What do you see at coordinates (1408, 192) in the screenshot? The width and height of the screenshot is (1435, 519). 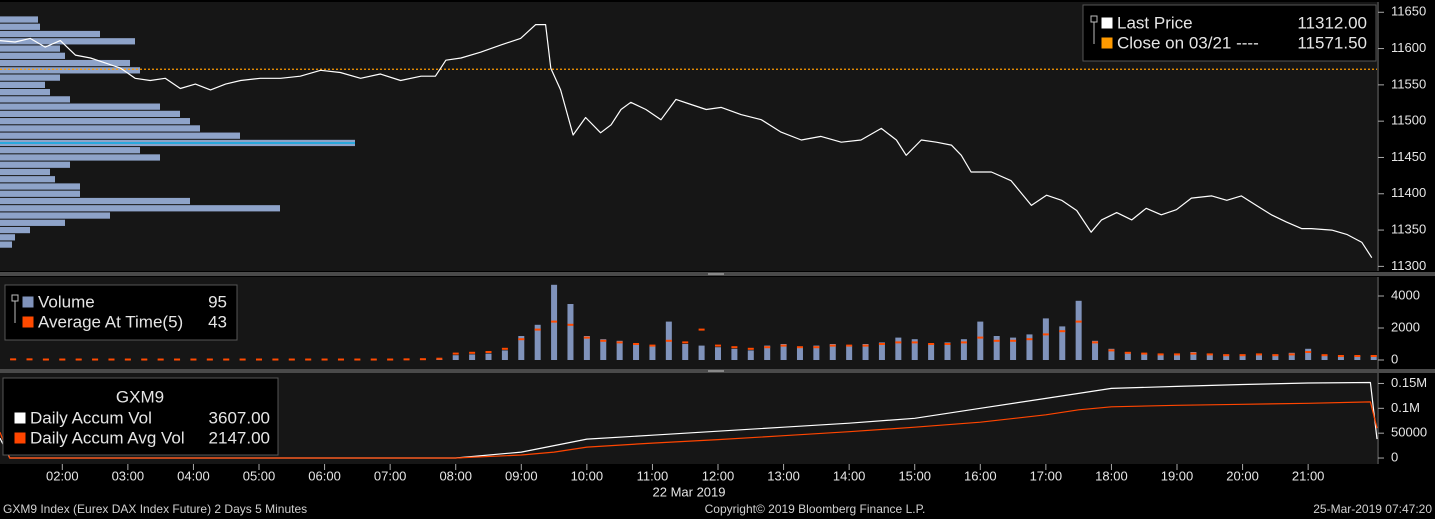 I see `y-tick-label: 11400` at bounding box center [1408, 192].